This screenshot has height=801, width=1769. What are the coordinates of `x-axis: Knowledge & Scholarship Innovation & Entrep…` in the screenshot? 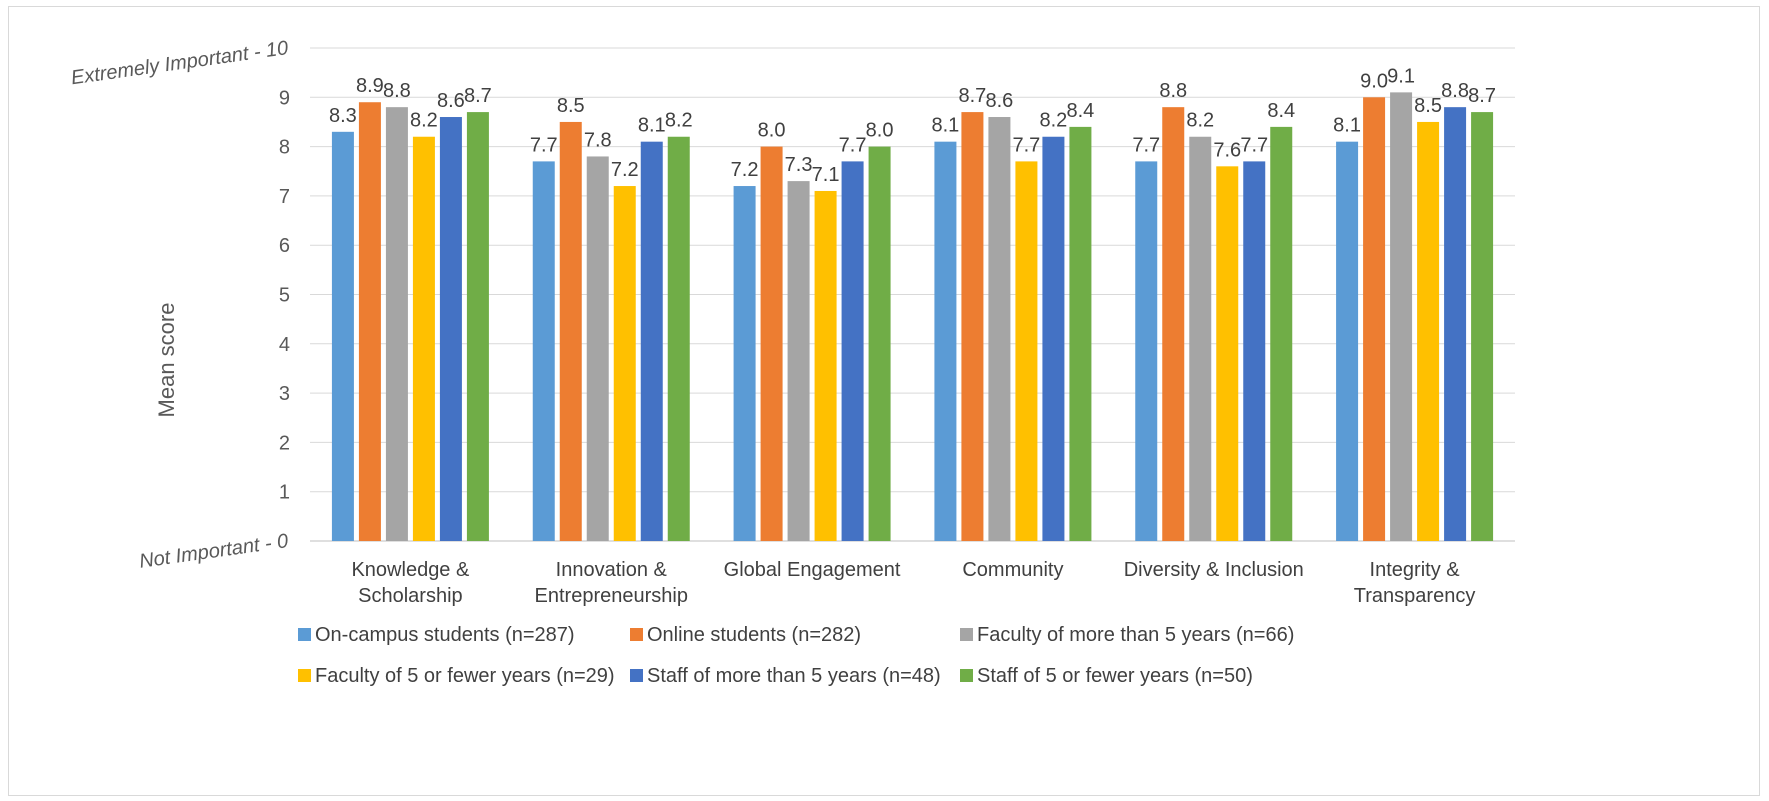 It's located at (913, 583).